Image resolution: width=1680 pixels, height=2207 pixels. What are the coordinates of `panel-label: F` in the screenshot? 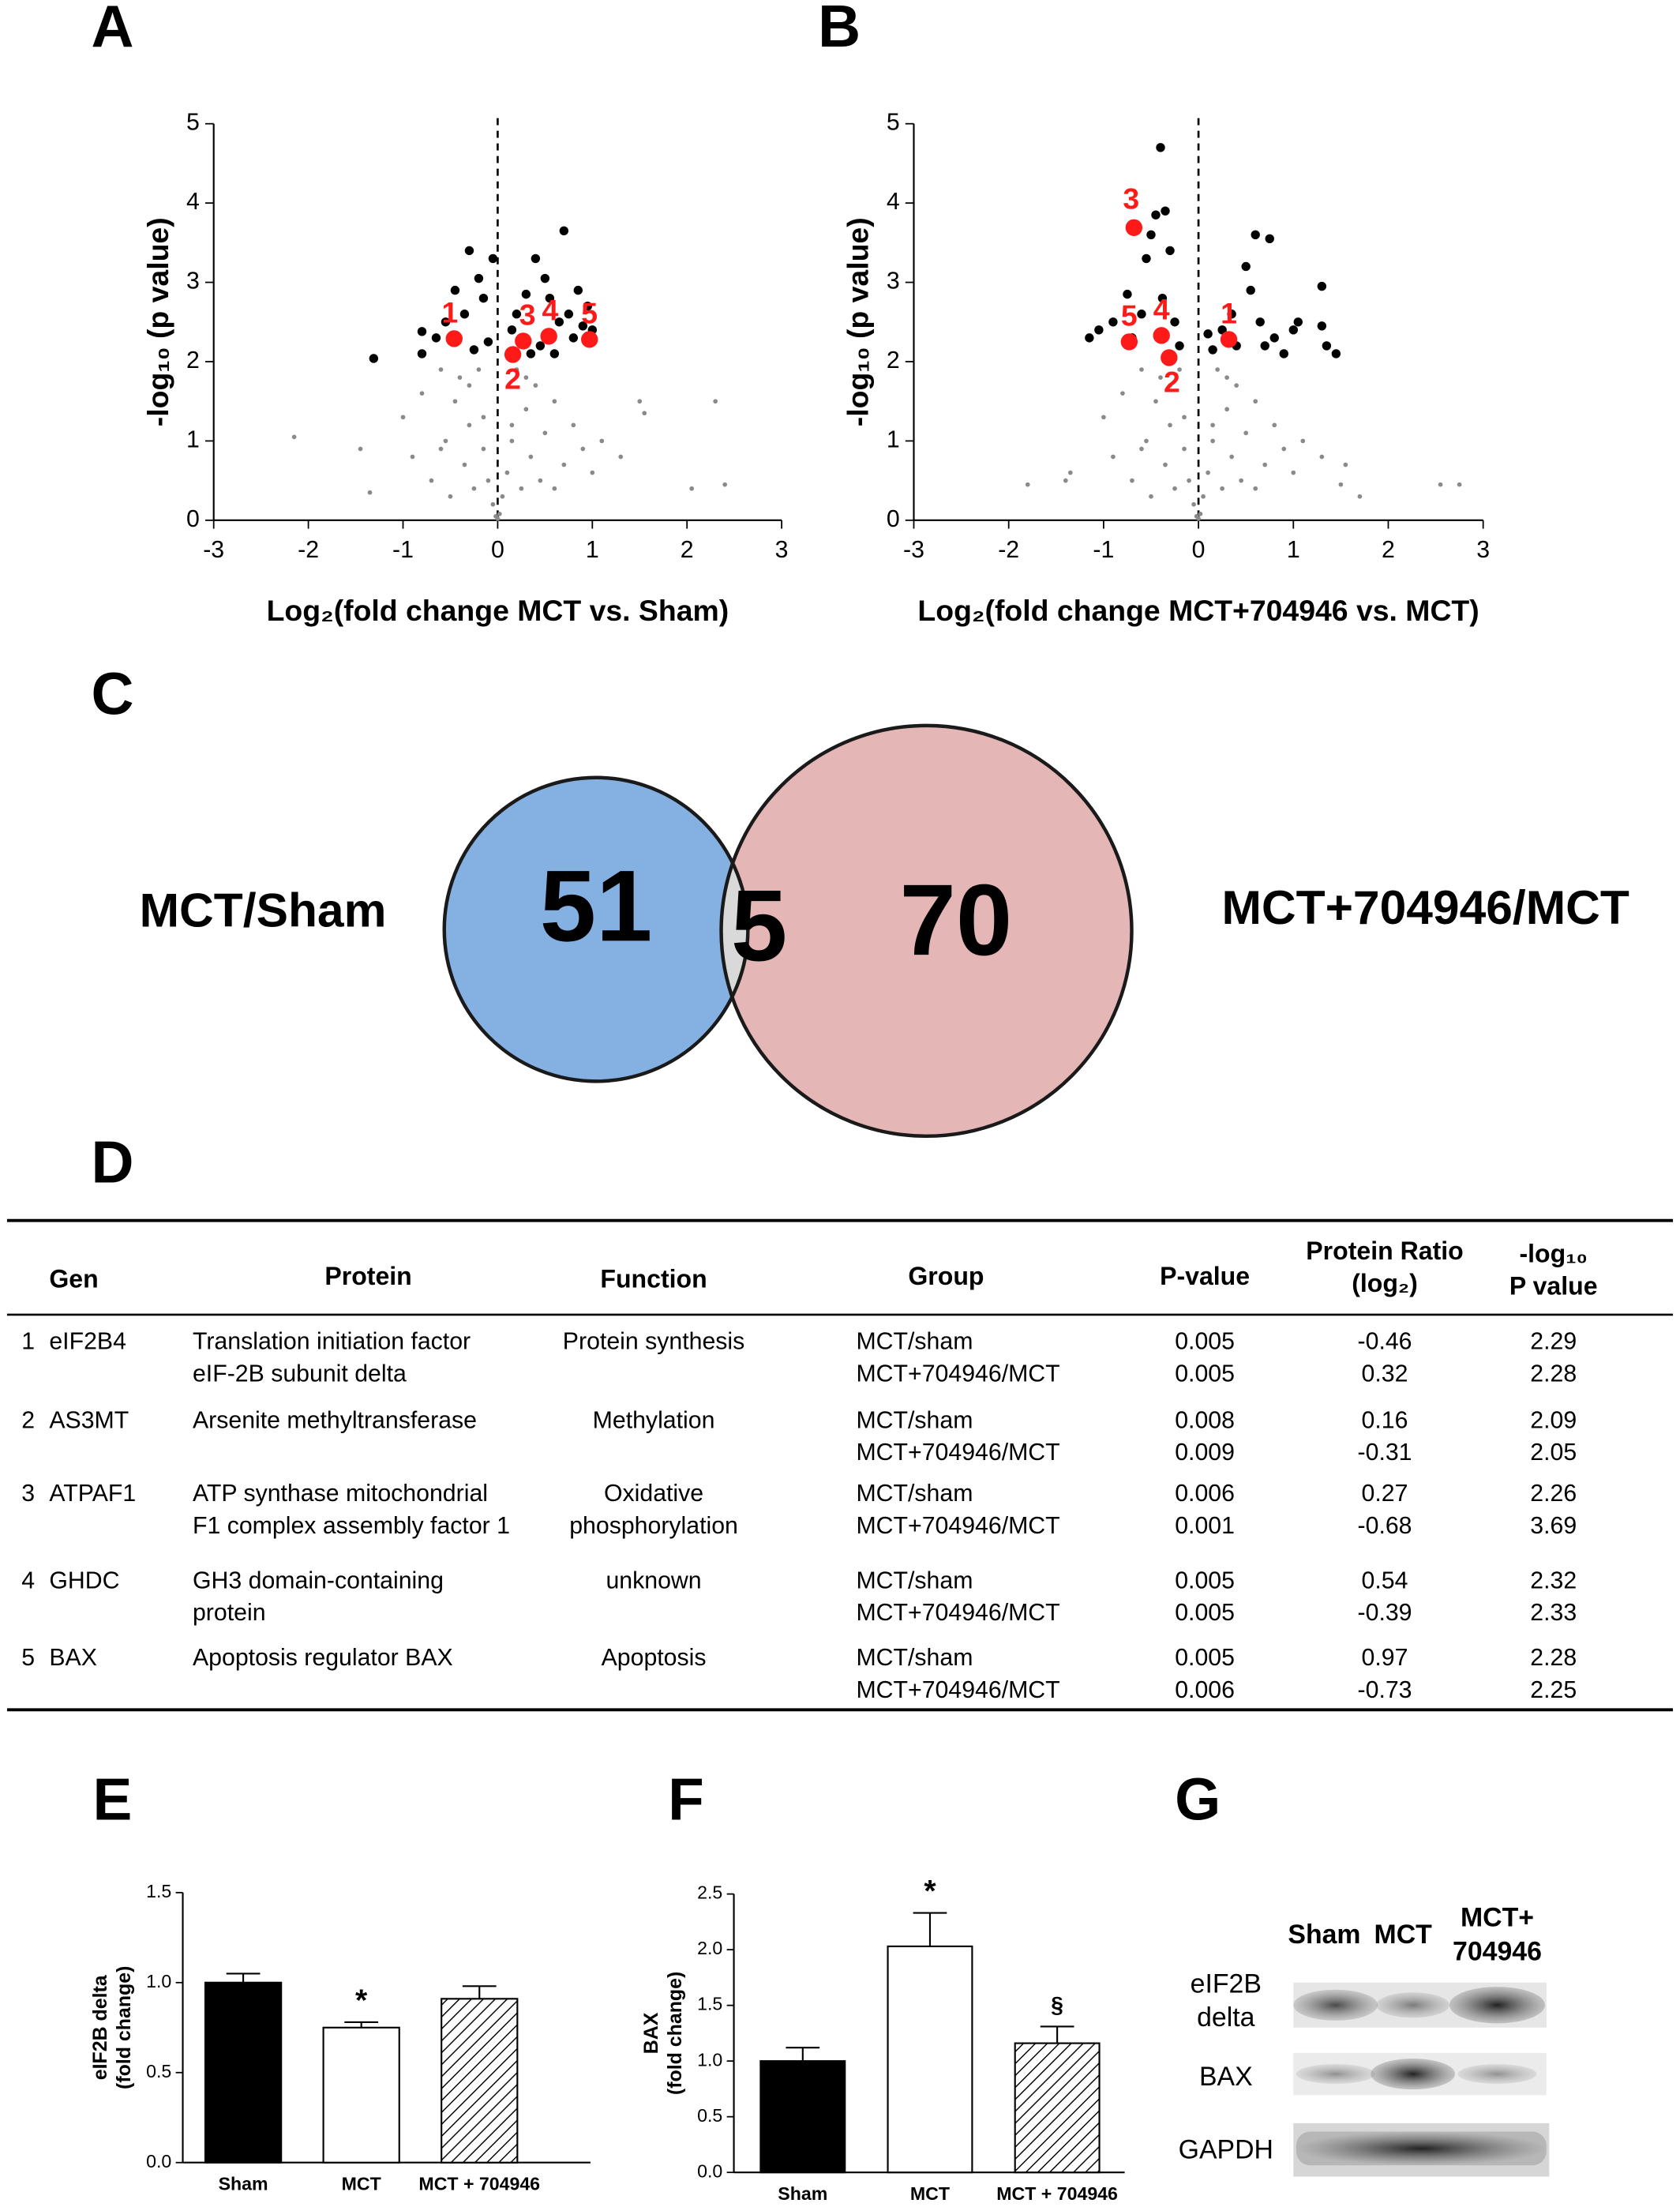 It's located at (686, 1799).